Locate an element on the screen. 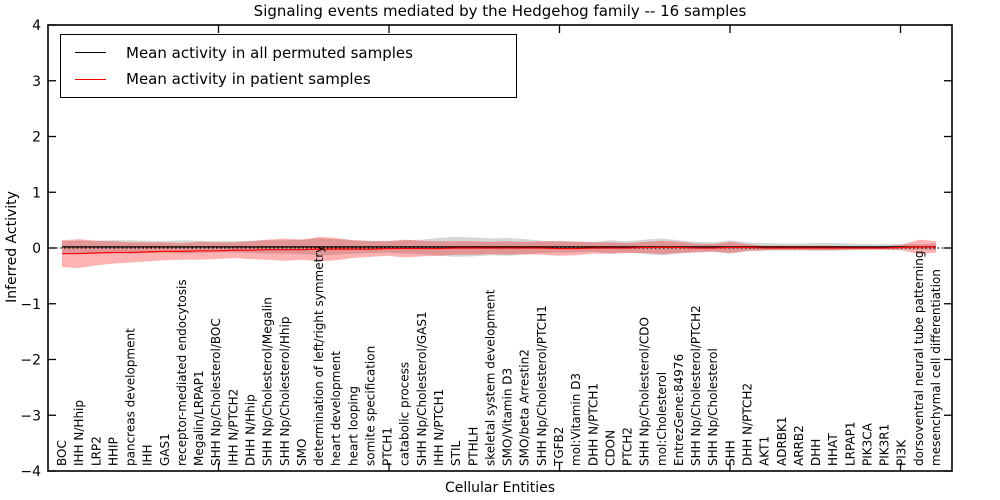  entity-label: SHH Np/Cholesterol/PTCH2 is located at coordinates (696, 385).